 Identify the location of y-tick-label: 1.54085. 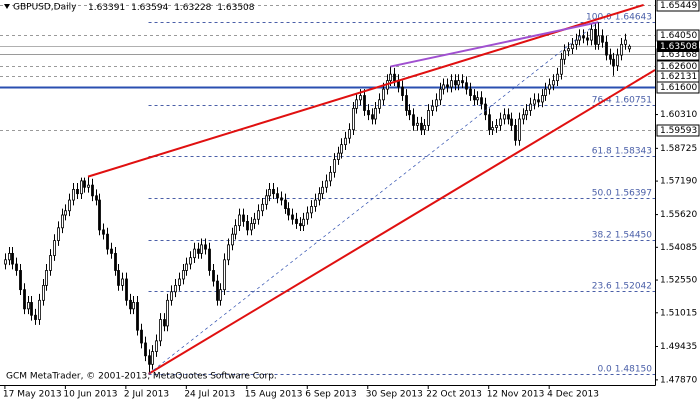
(678, 248).